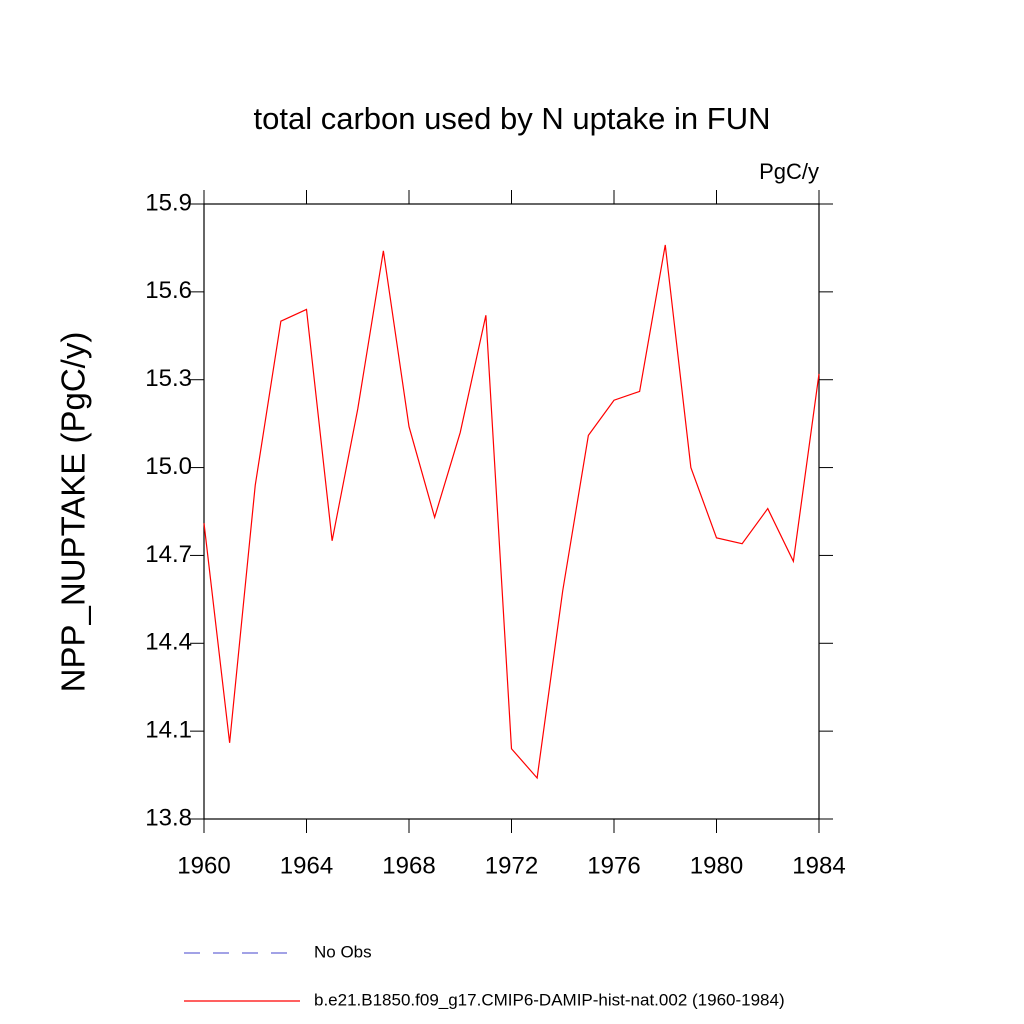  I want to click on y-tick-label: 14.4, so click(168, 642).